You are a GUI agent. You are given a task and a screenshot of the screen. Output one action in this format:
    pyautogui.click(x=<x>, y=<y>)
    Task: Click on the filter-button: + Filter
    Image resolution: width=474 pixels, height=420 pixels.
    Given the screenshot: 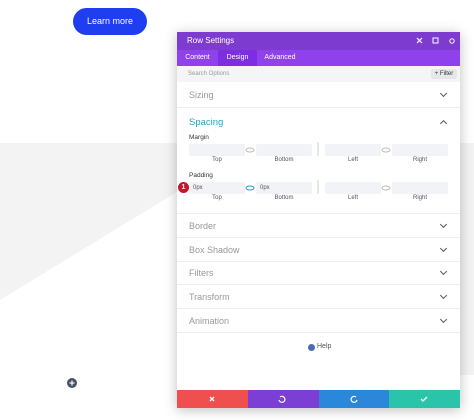 What is the action you would take?
    pyautogui.click(x=444, y=74)
    